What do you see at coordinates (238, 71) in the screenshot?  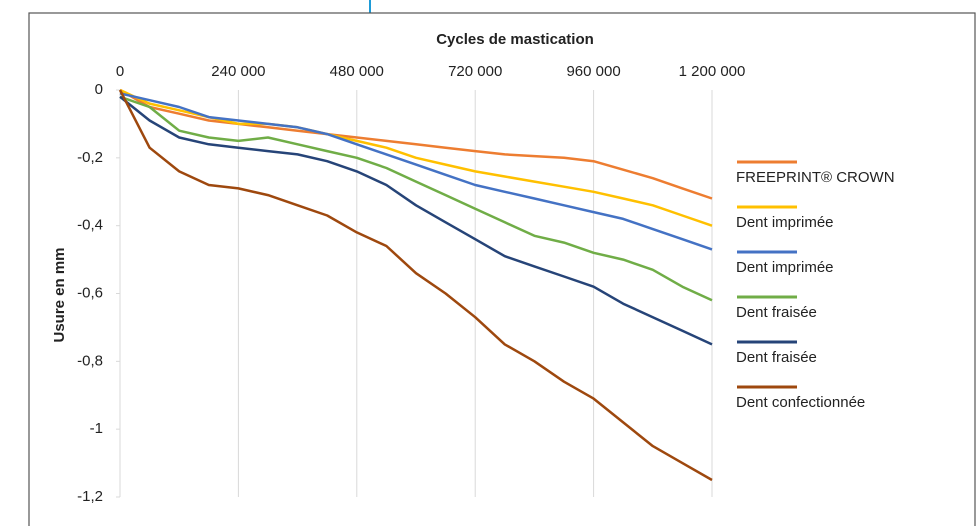 I see `x-tick-label: 240 000` at bounding box center [238, 71].